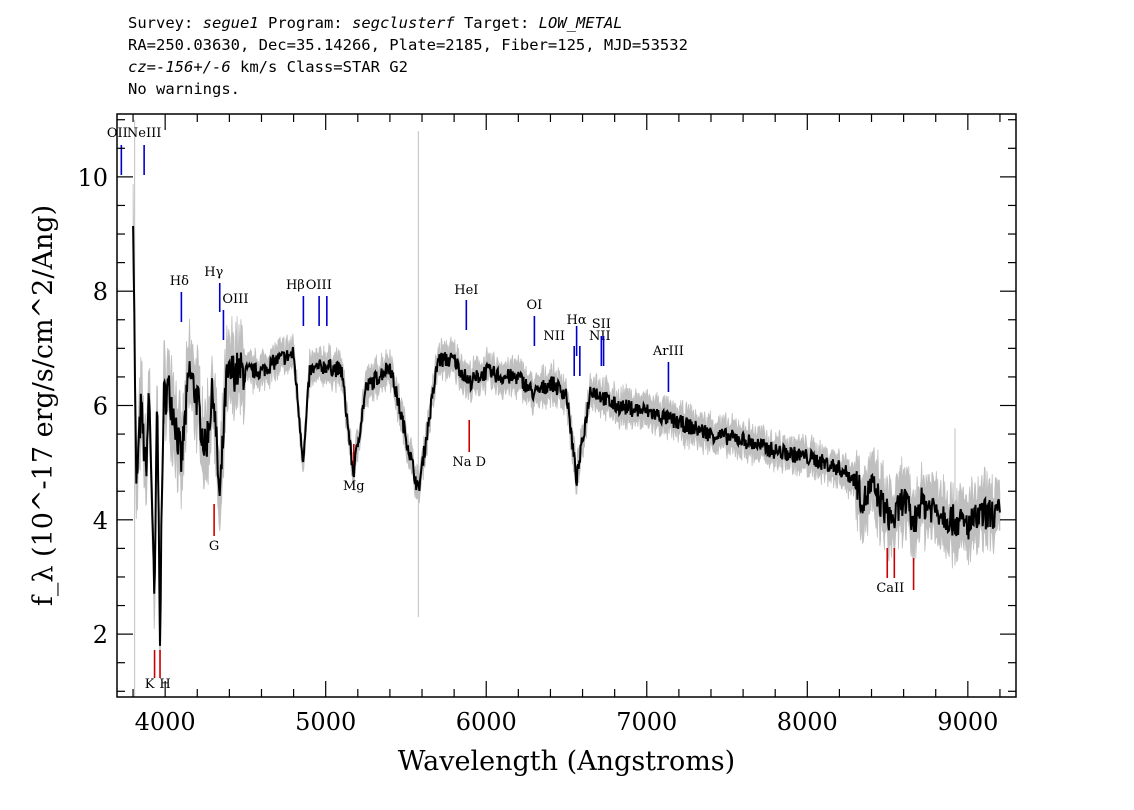  I want to click on y-tick-label: 6, so click(100, 407).